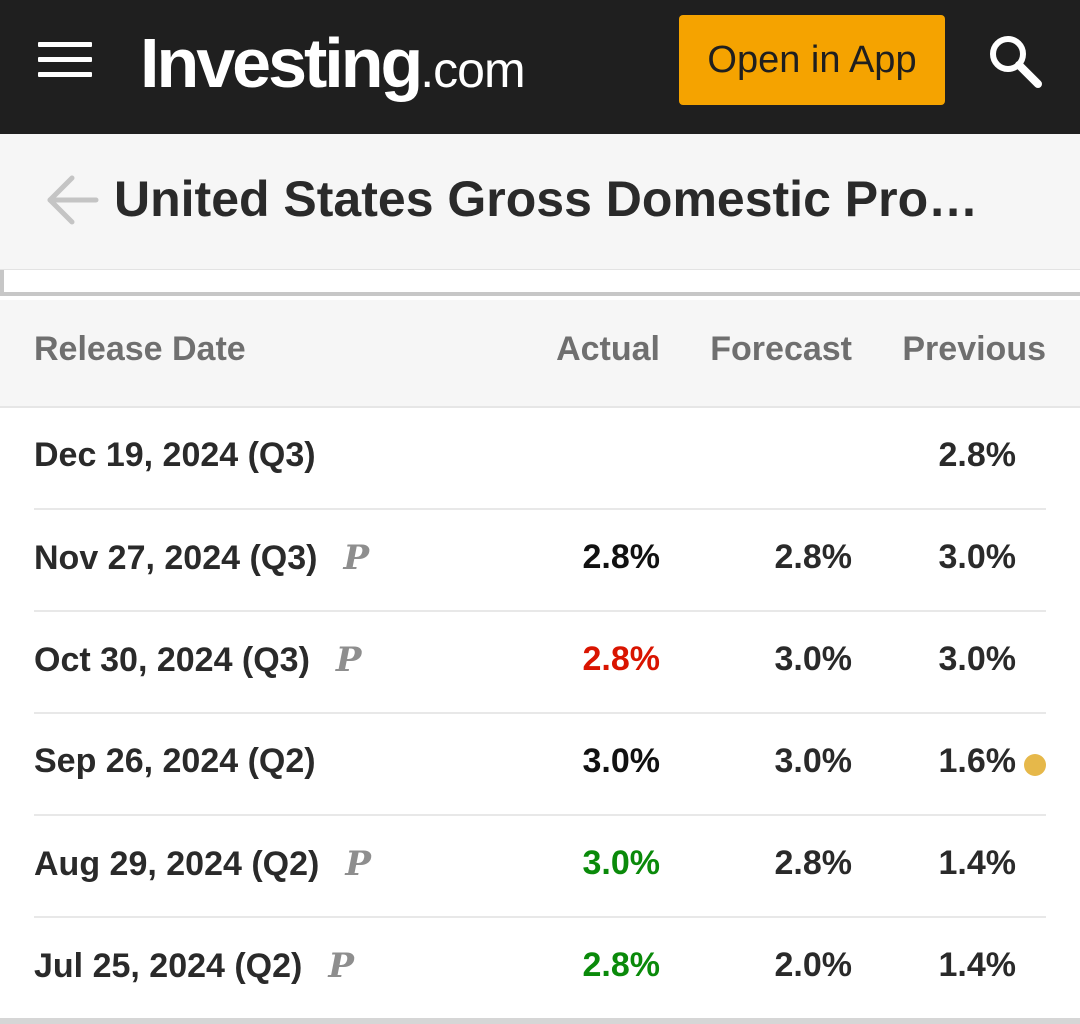 This screenshot has height=1024, width=1080. I want to click on logo-brand: Investing, so click(281, 63).